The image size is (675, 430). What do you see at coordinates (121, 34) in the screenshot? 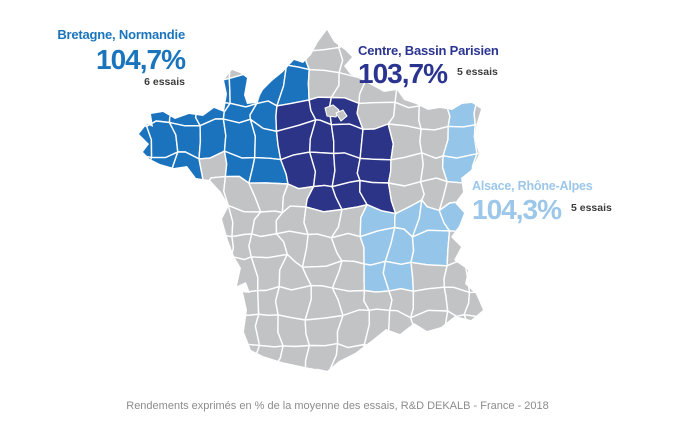
I see `region-name-bretagne-normandie: Bretagne, Normandie` at bounding box center [121, 34].